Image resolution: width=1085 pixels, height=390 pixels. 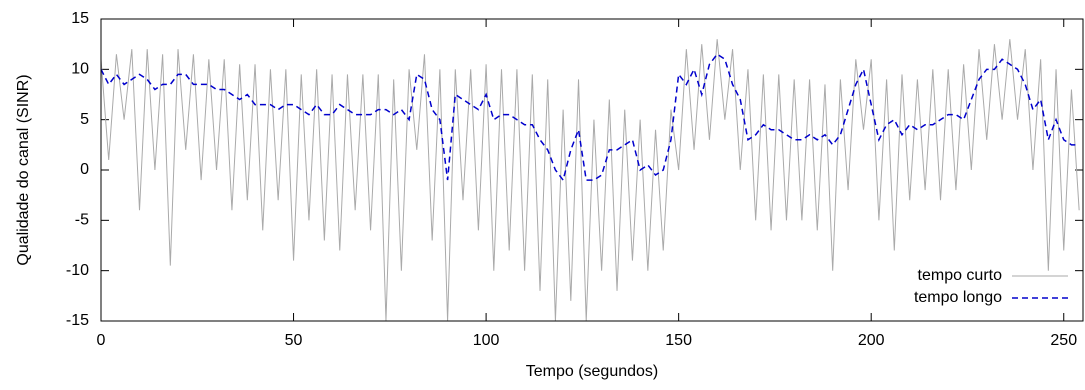 I want to click on x-tick-label: 150, so click(x=678, y=340).